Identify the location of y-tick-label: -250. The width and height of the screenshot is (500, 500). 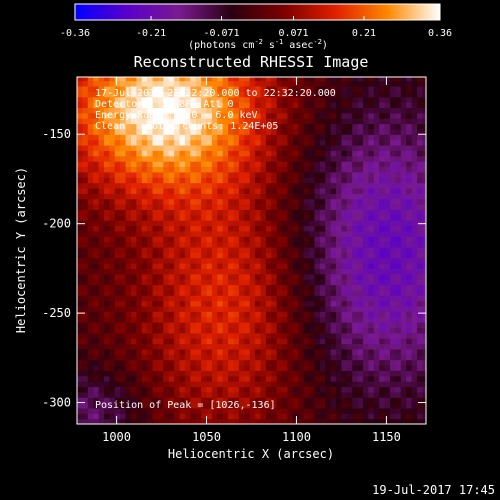
(56, 313).